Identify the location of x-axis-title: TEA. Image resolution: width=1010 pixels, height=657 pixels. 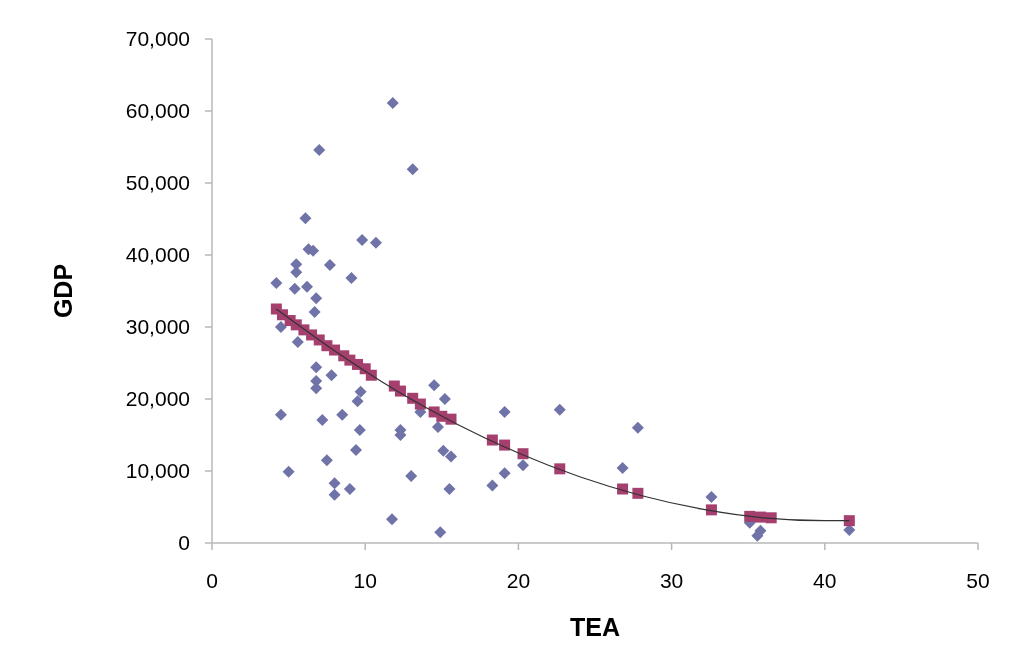
(595, 627).